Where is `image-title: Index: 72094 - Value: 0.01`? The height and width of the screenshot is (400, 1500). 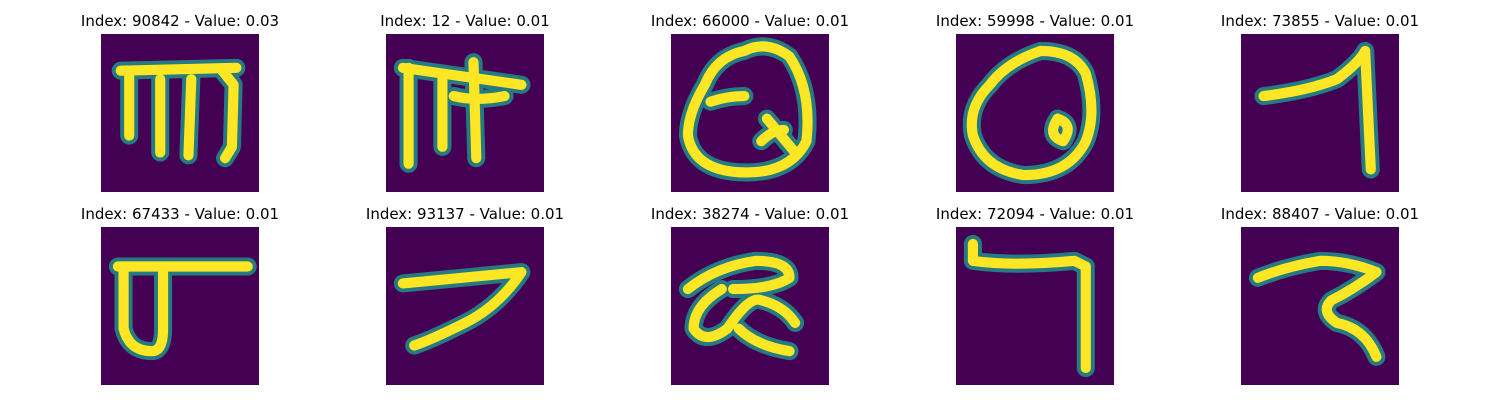
image-title: Index: 72094 - Value: 0.01 is located at coordinates (1035, 214).